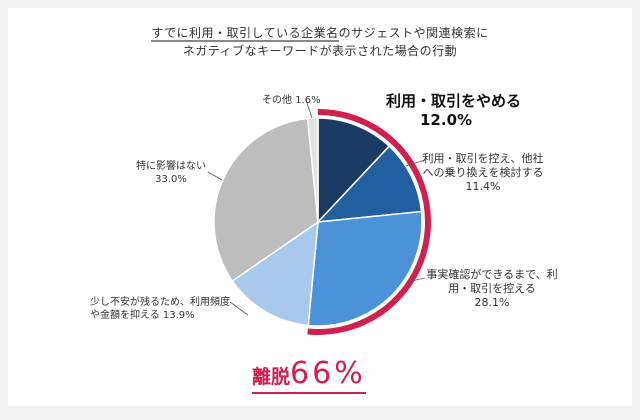 The height and width of the screenshot is (420, 640). Describe the element at coordinates (454, 110) in the screenshot. I see `label-slice-0: 利用・取引をやめる 12.0%` at that location.